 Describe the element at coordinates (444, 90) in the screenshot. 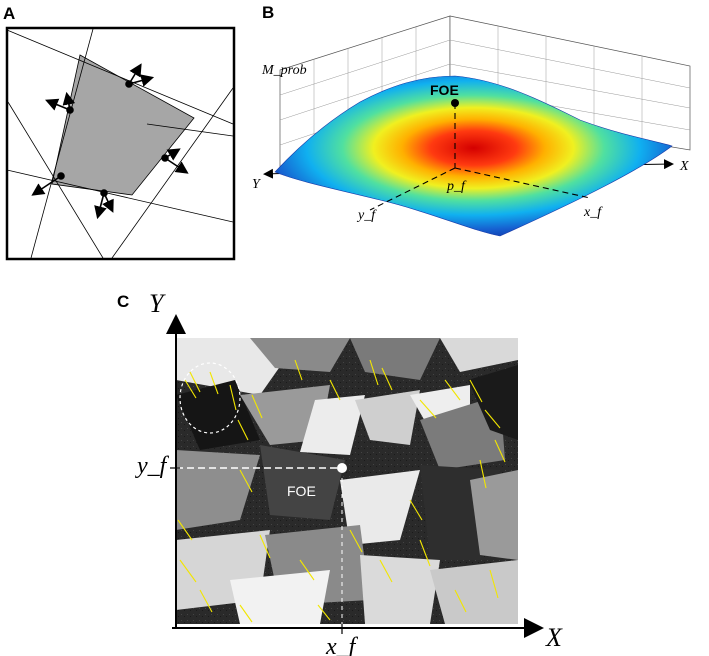

I see `b-foe-label: FOE` at that location.